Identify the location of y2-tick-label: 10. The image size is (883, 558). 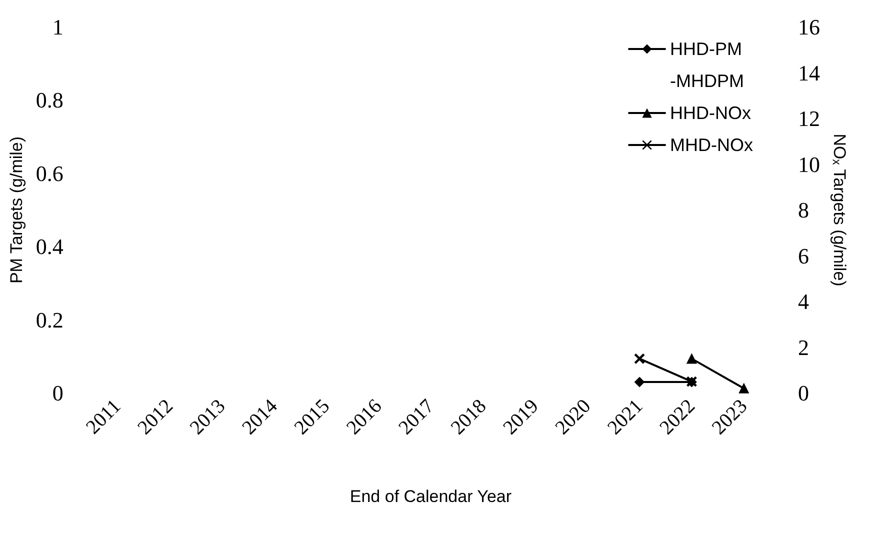
(809, 164).